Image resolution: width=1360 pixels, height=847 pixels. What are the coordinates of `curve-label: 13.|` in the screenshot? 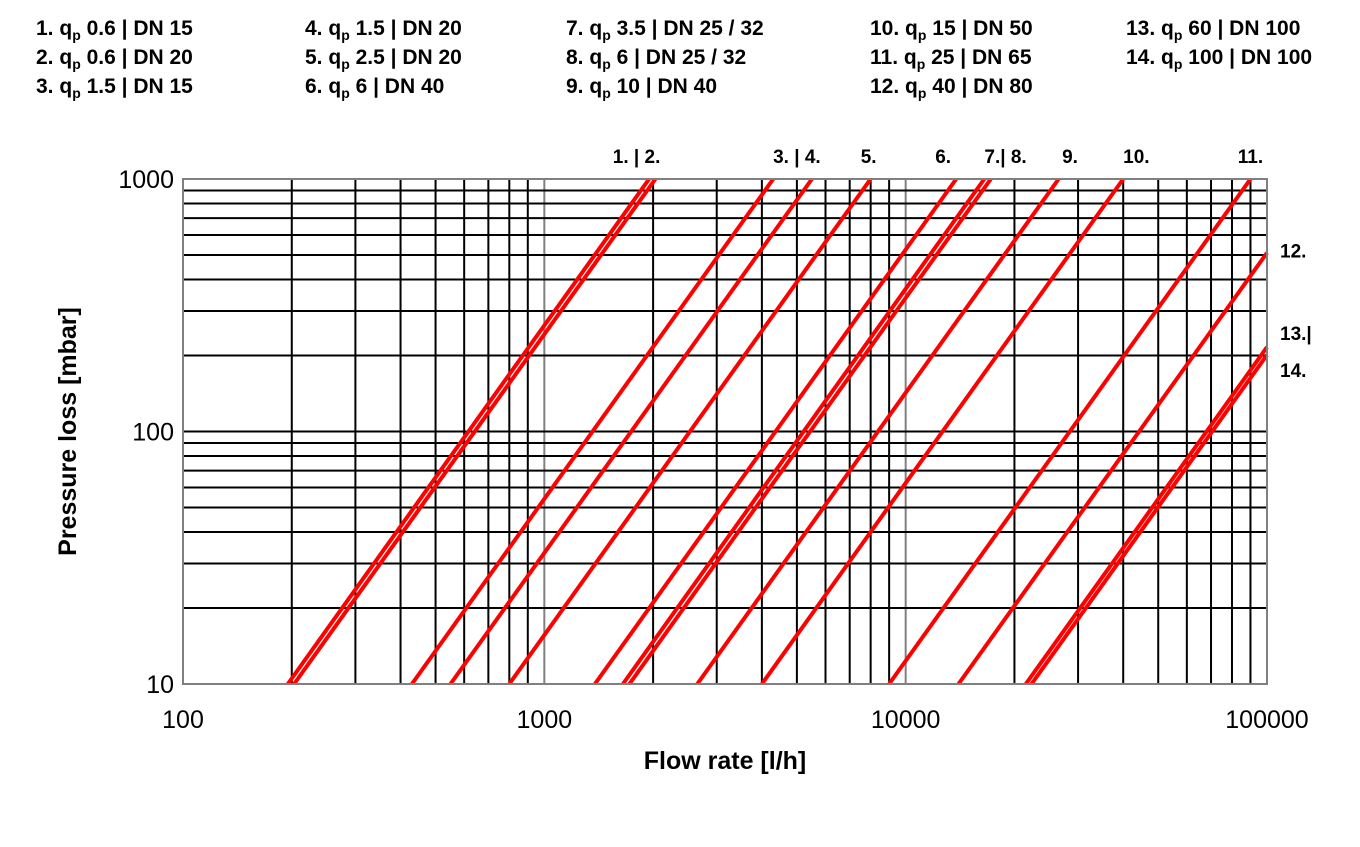 It's located at (1296, 334).